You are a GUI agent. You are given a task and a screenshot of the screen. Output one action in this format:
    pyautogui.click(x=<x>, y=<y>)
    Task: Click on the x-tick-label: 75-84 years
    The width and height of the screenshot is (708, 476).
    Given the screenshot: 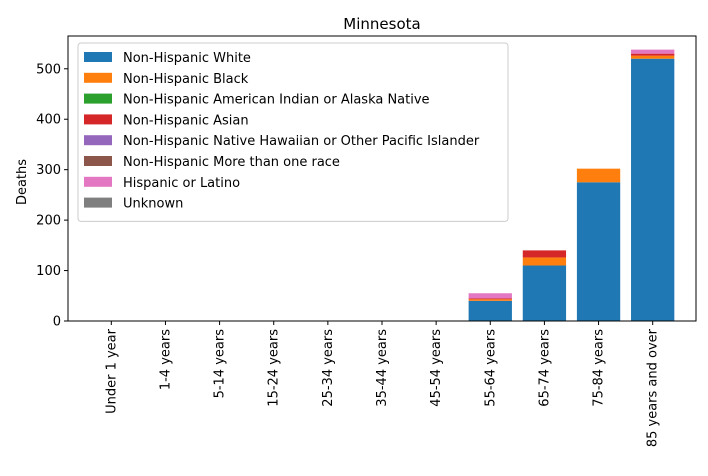 What is the action you would take?
    pyautogui.click(x=599, y=368)
    